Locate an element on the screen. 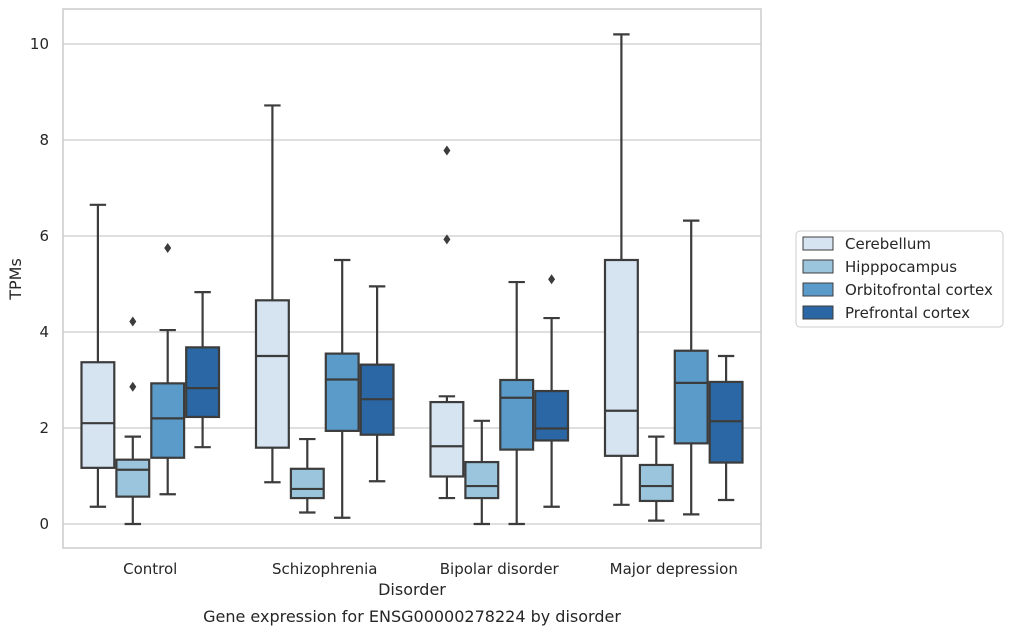 The width and height of the screenshot is (1013, 638). x-tick-label: Bipolar disorder is located at coordinates (500, 569).